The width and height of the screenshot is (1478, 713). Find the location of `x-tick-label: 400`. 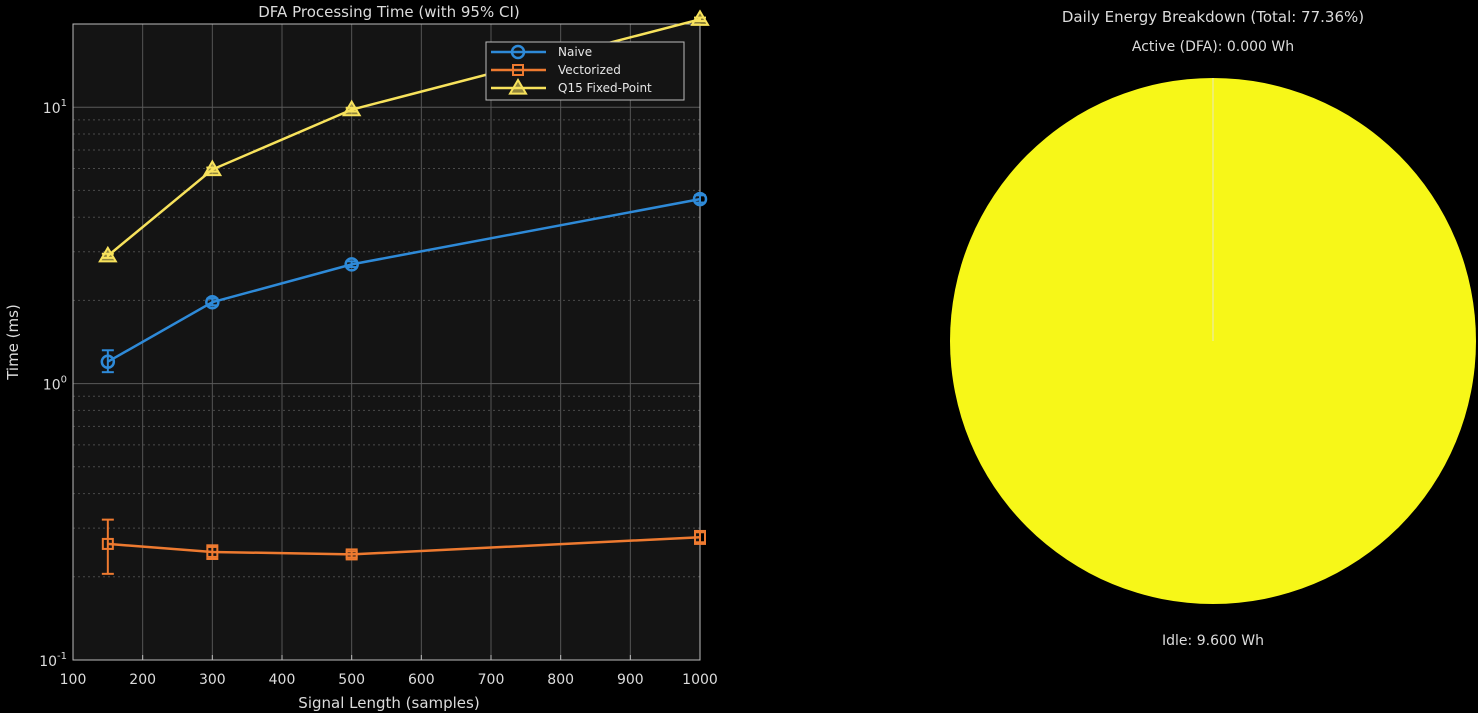

x-tick-label: 400 is located at coordinates (282, 680).